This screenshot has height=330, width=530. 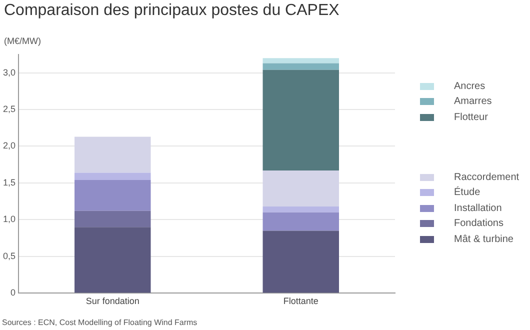 What do you see at coordinates (473, 102) in the screenshot?
I see `legend-label: Amarres` at bounding box center [473, 102].